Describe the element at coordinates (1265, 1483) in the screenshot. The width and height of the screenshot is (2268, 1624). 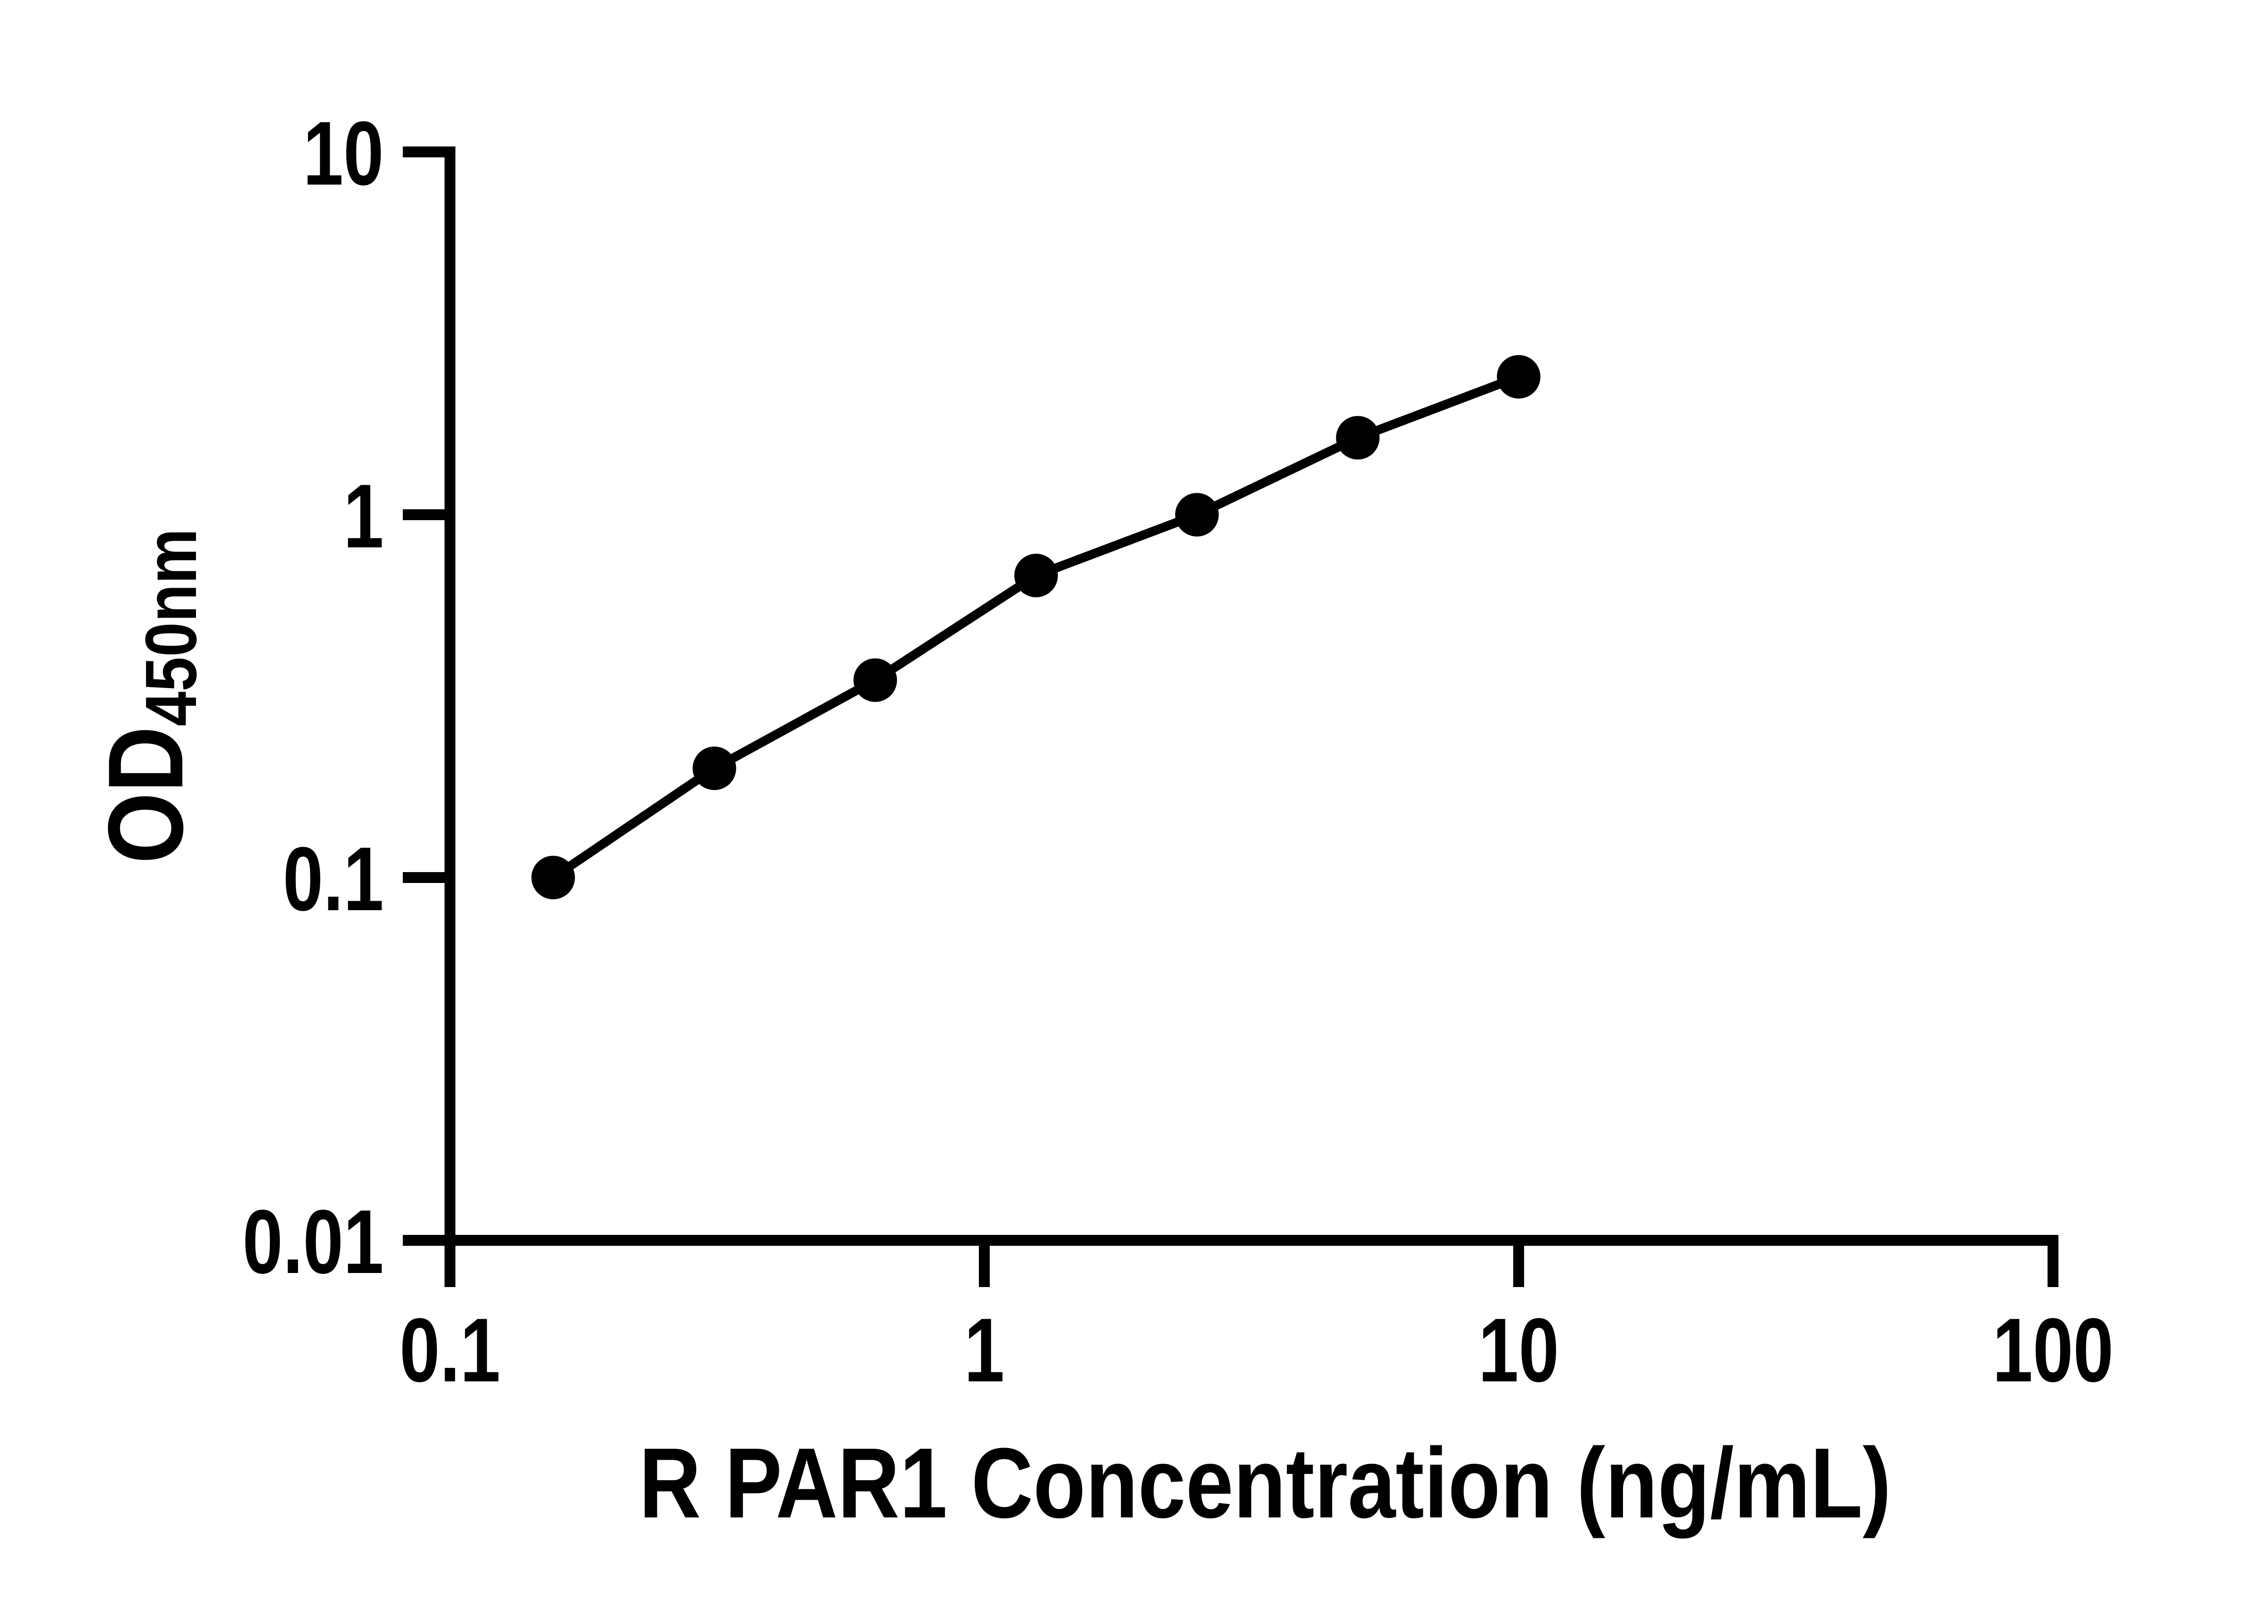
I see `x-axis-title: R PAR1 Concentration (ng/mL)` at that location.